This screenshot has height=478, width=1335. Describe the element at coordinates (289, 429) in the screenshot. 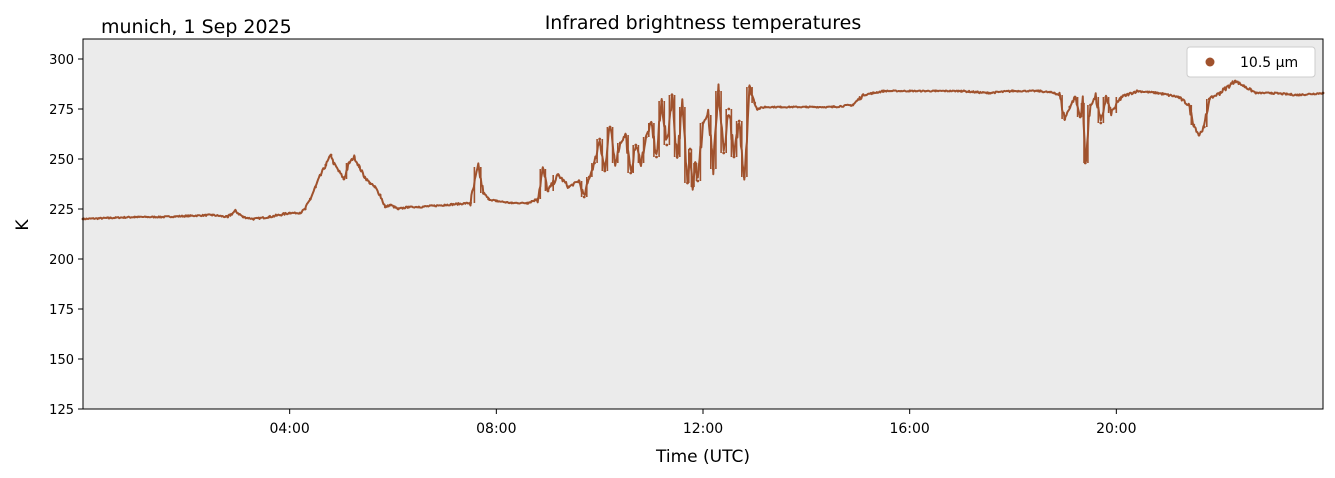

I see `x-tick-label: 04:00` at that location.